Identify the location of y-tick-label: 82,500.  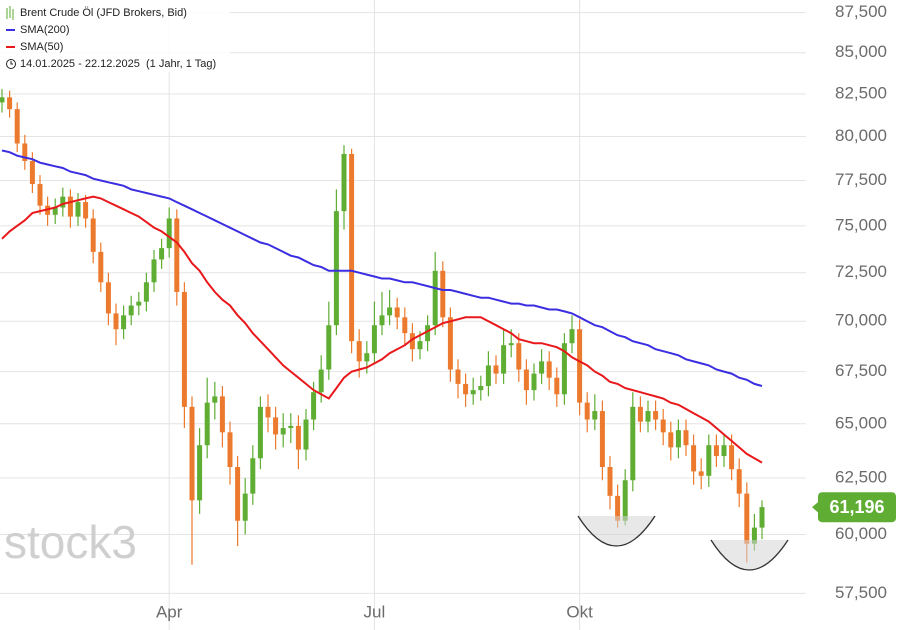
(861, 92).